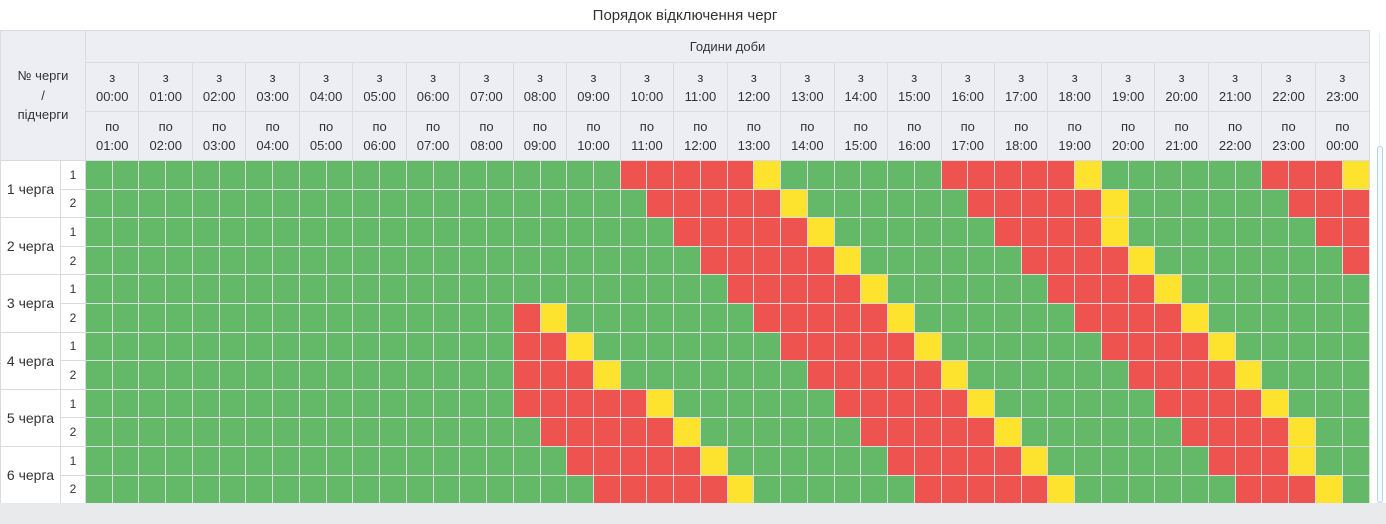 The height and width of the screenshot is (524, 1386). Describe the element at coordinates (219, 87) in the screenshot. I see `col-from-header: з 02:00` at that location.